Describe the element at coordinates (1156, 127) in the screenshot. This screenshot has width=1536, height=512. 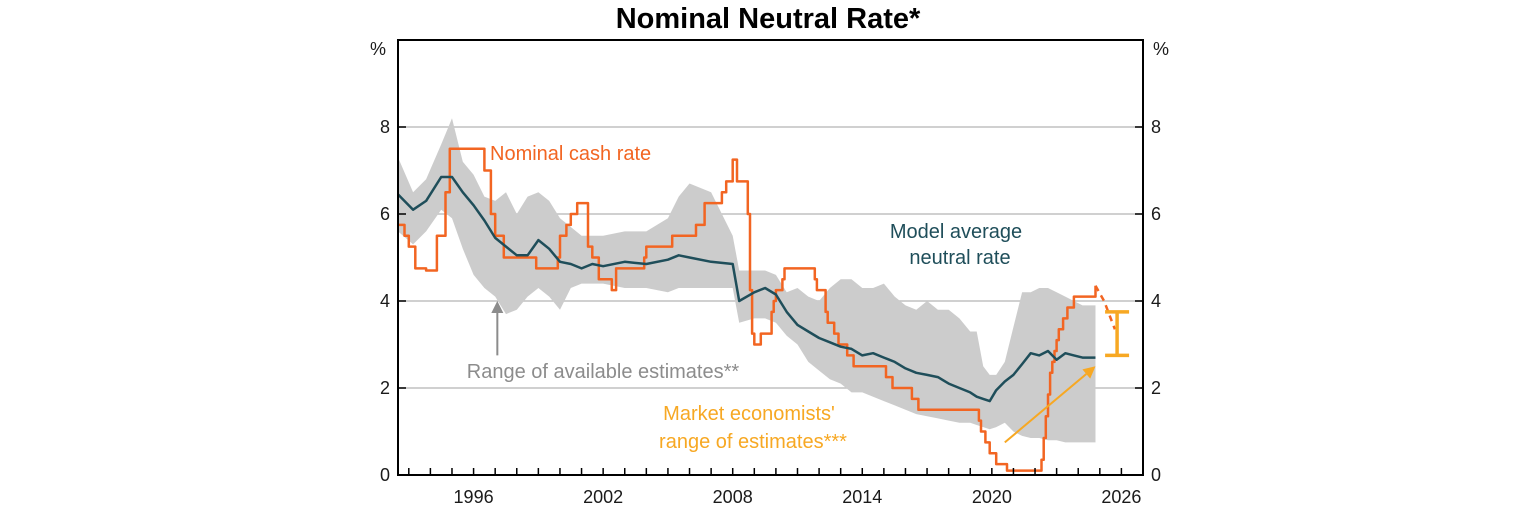
I see `y-tick-label-right-8: 8` at that location.